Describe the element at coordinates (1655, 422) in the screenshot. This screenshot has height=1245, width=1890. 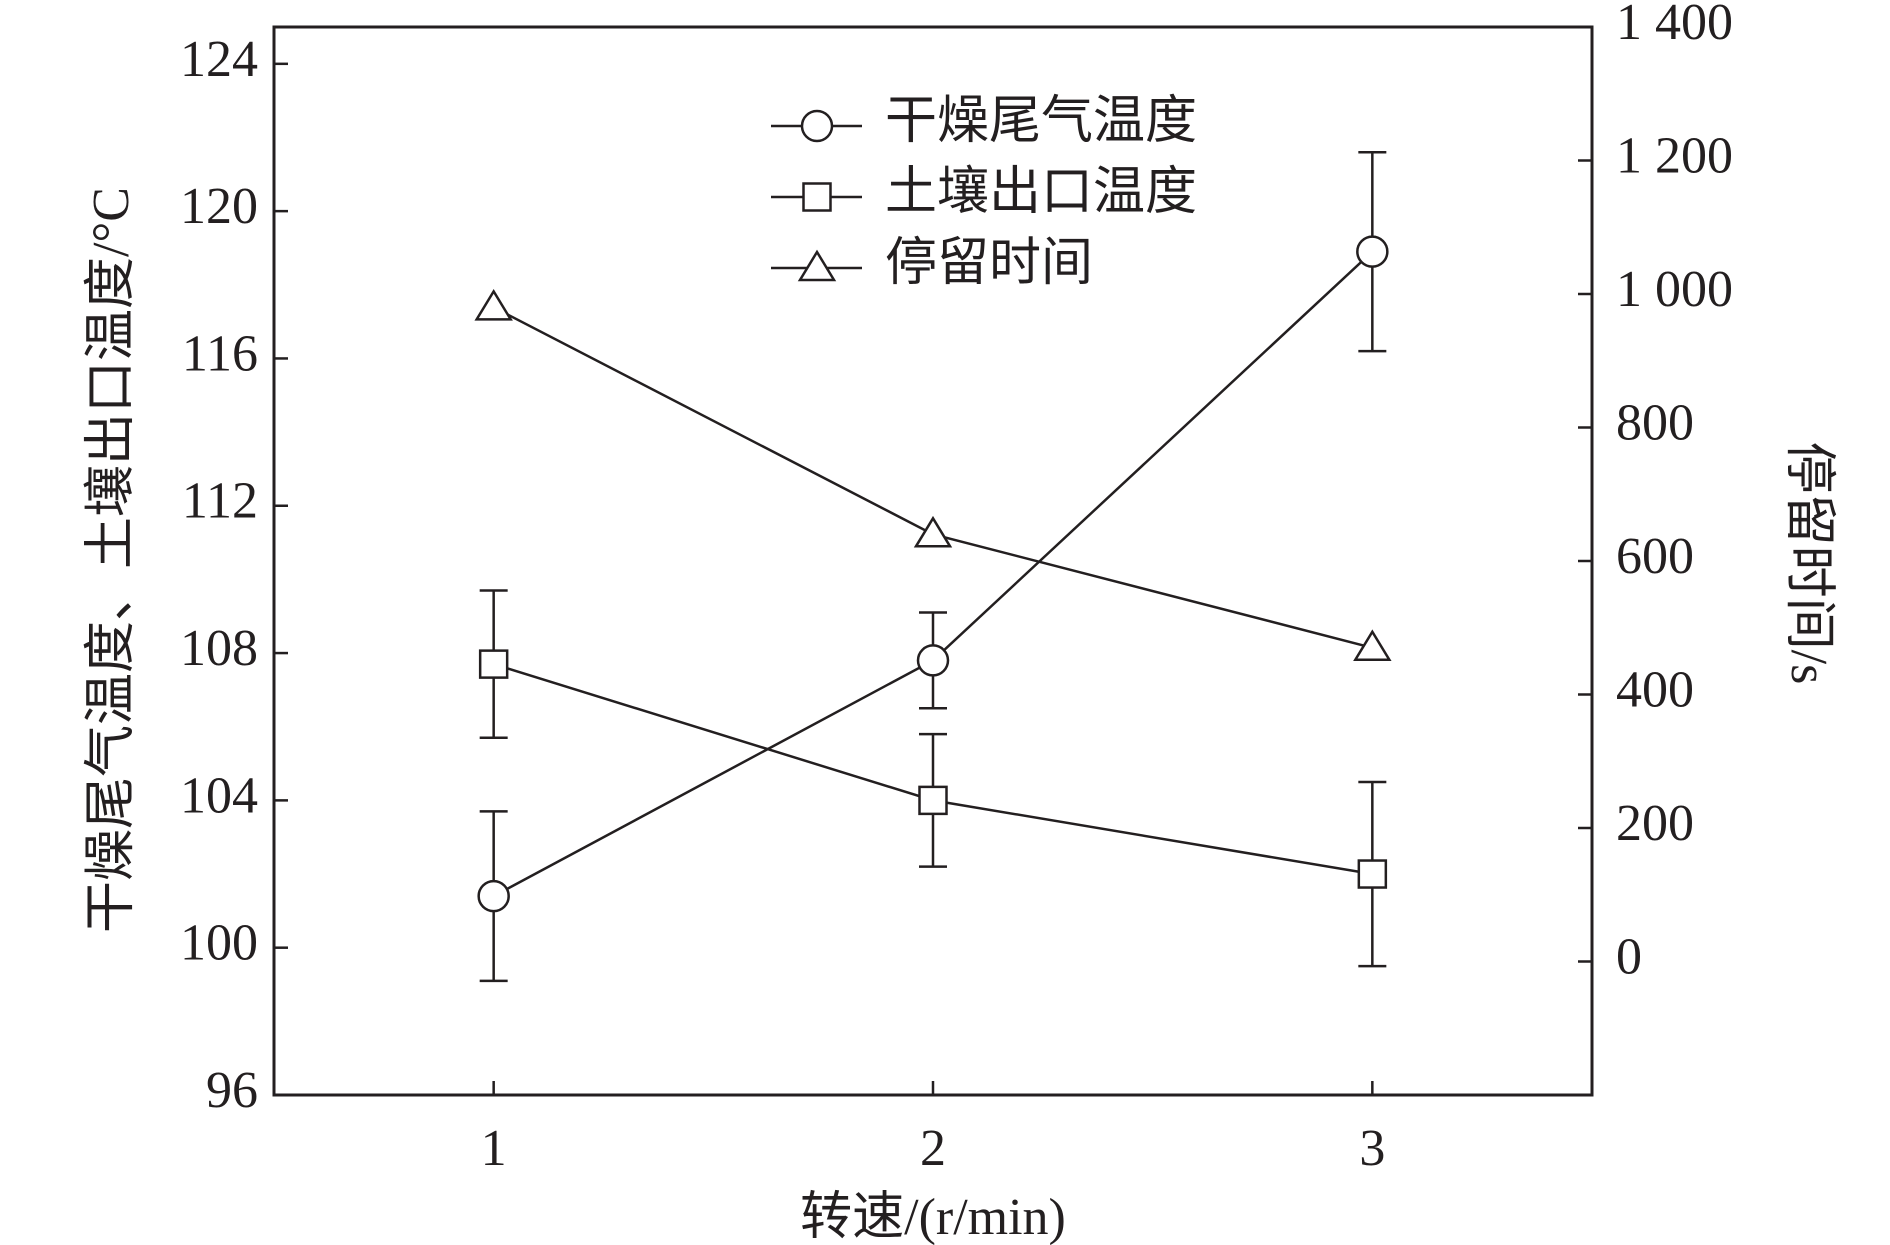
I see `y2-tick-label: 800` at that location.